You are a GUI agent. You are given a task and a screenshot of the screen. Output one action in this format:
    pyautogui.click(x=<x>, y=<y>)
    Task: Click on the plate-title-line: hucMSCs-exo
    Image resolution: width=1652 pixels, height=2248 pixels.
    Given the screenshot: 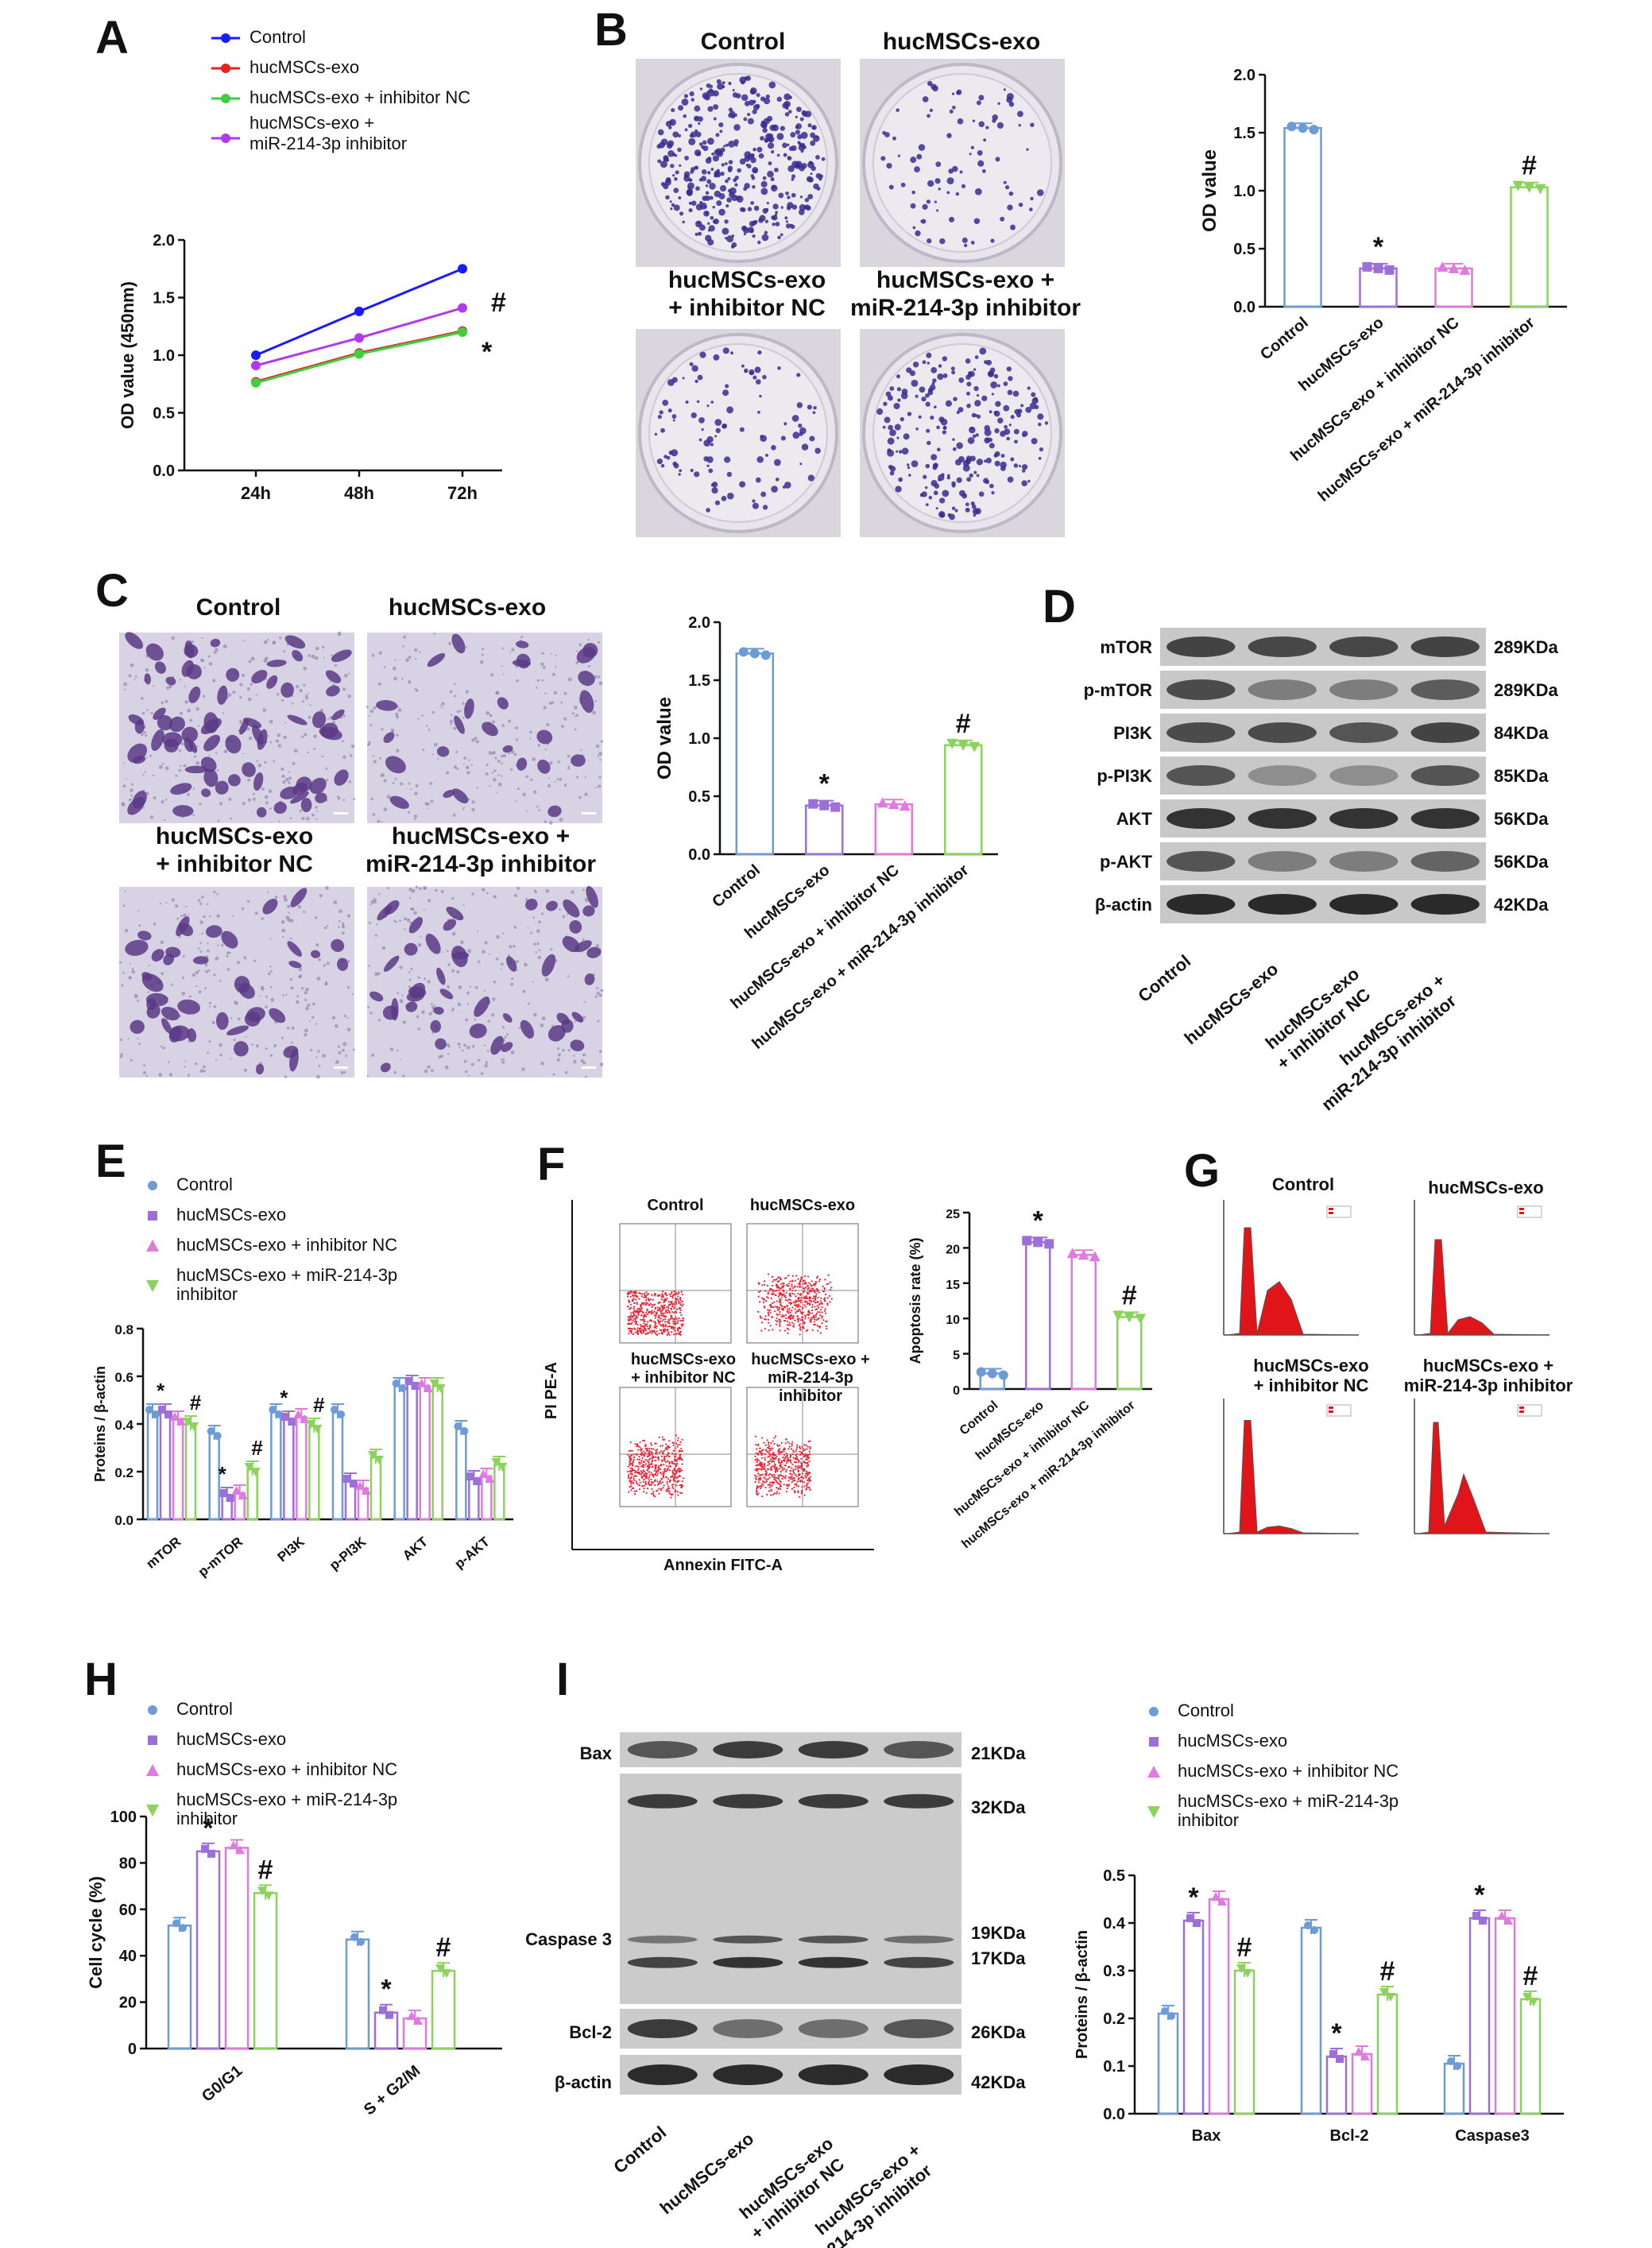 What is the action you would take?
    pyautogui.click(x=746, y=280)
    